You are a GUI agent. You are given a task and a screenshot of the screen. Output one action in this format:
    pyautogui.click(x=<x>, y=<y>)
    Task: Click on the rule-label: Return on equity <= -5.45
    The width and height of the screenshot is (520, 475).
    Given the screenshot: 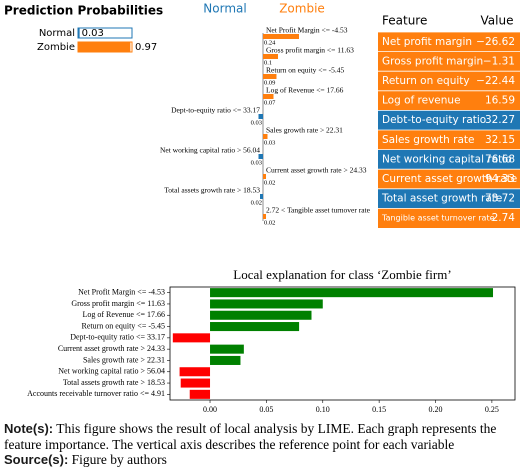 What is the action you would take?
    pyautogui.click(x=305, y=70)
    